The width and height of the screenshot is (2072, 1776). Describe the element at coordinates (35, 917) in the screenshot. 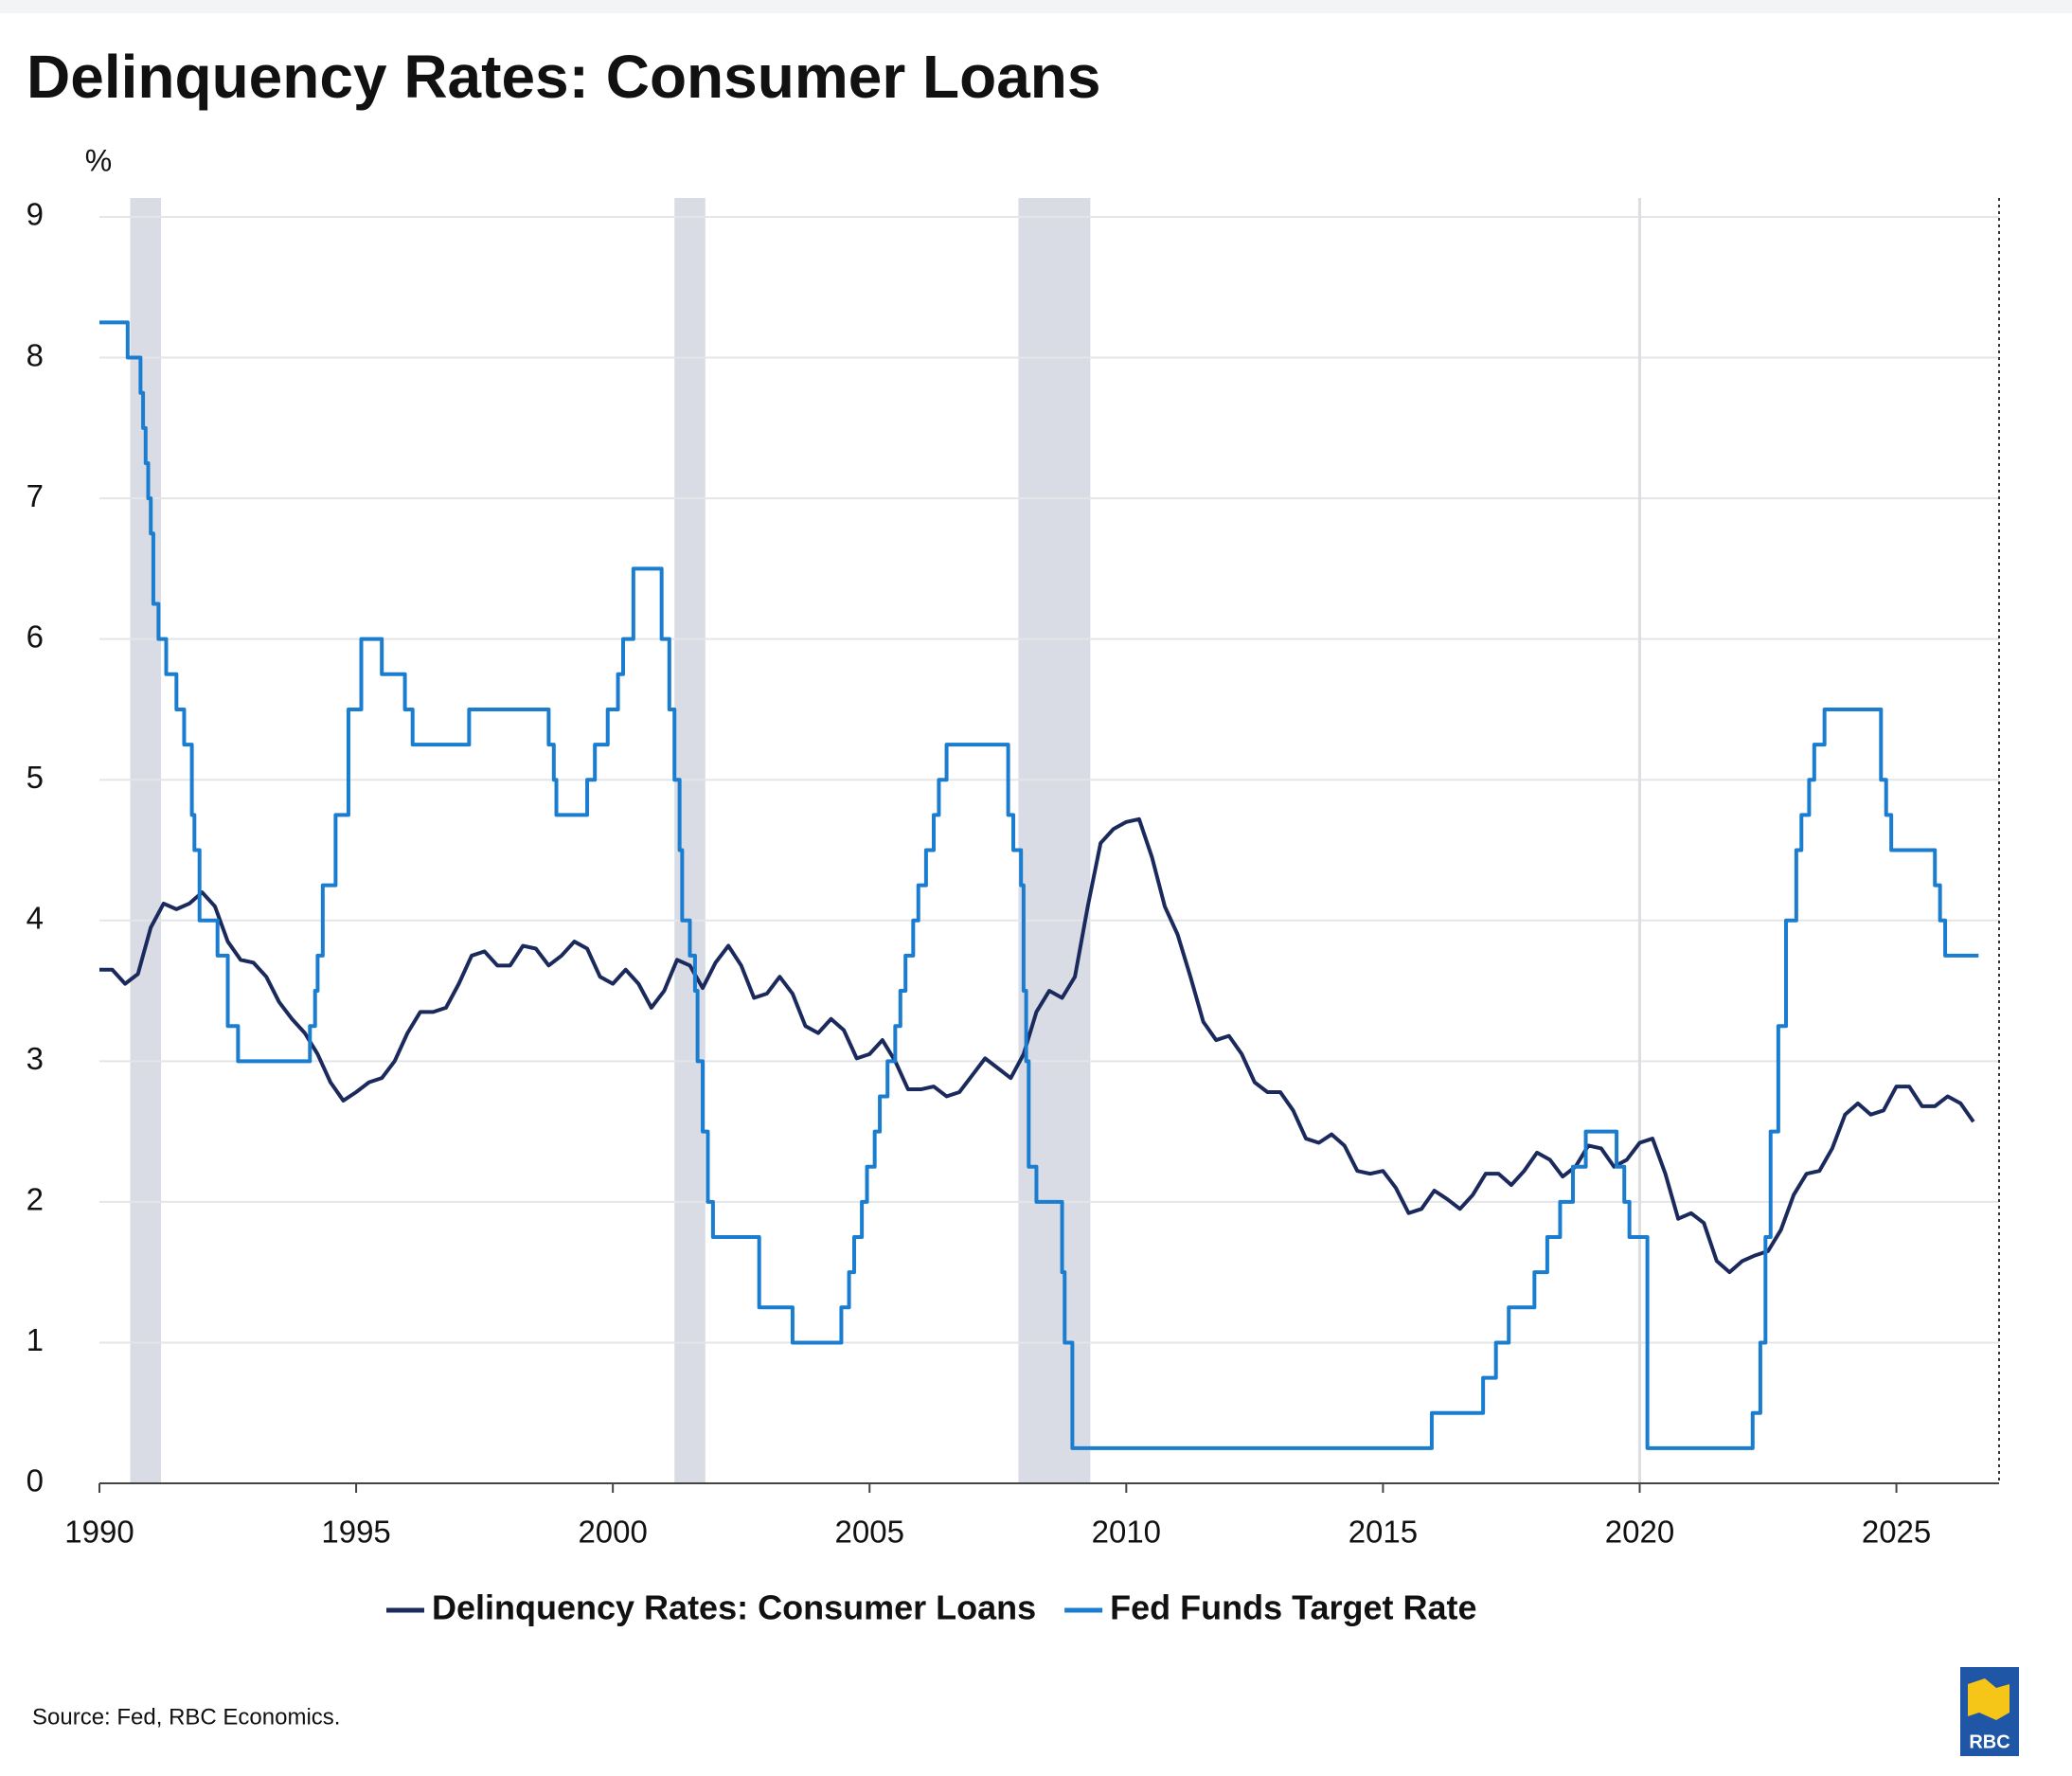

I see `y-tick-label: 4` at that location.